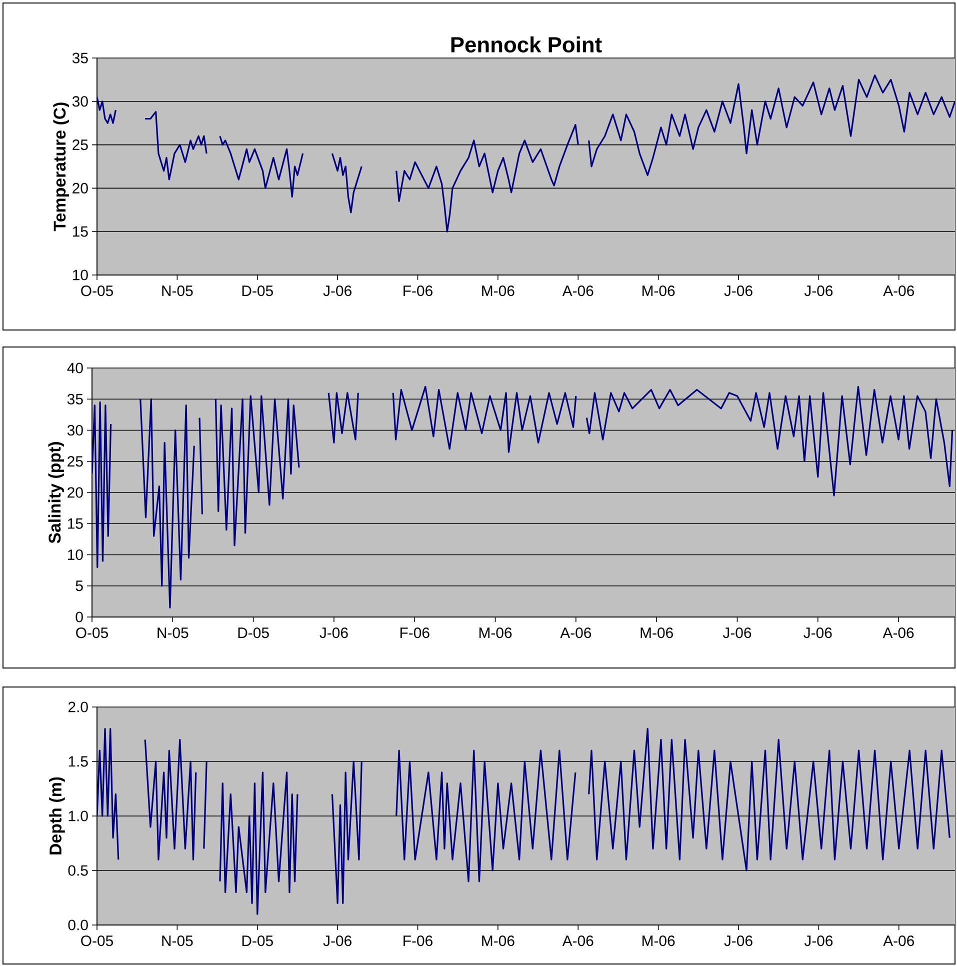  I want to click on y-tick-label: 1.0, so click(78, 816).